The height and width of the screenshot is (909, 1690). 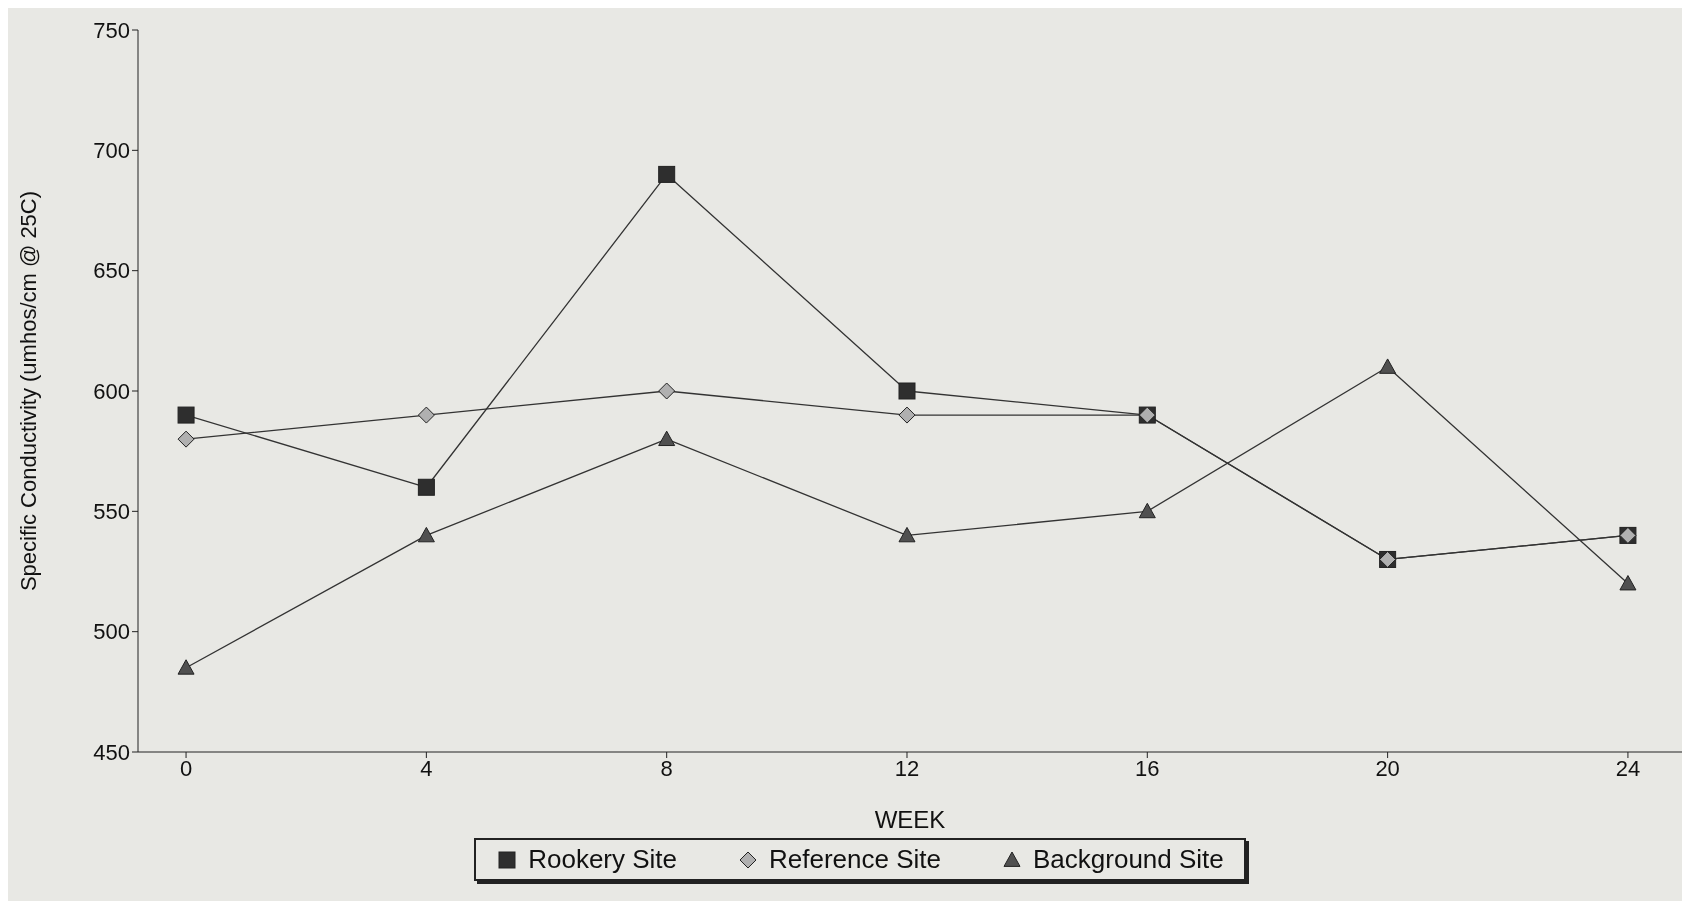 What do you see at coordinates (111, 151) in the screenshot?
I see `y-tick-label: 700` at bounding box center [111, 151].